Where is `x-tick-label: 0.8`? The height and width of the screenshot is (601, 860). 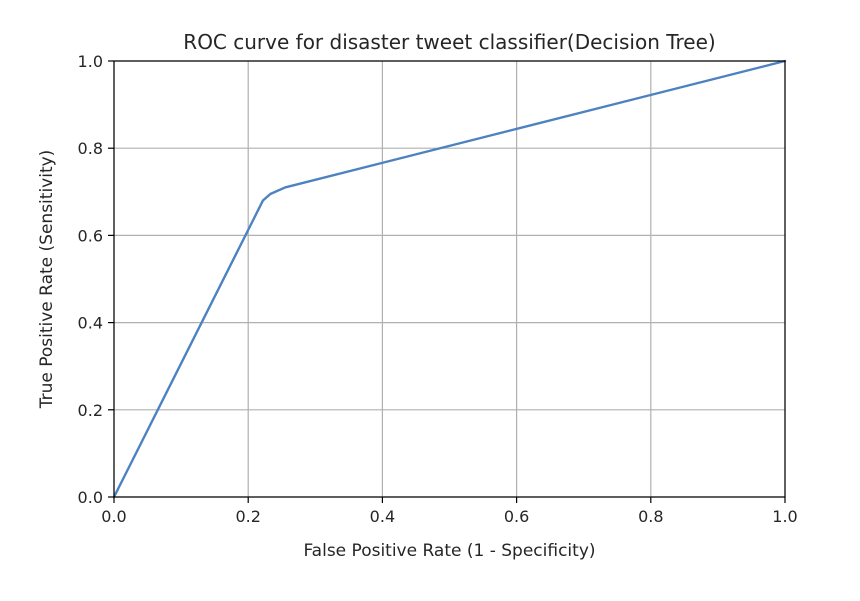
x-tick-label: 0.8 is located at coordinates (650, 516).